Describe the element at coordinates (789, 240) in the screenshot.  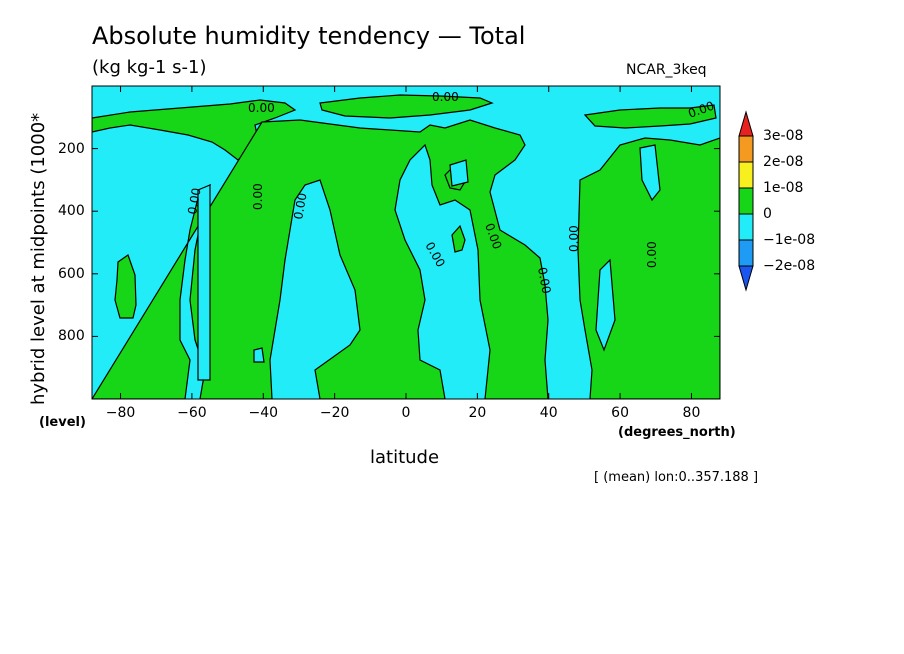
I see `colorbar-label: −1e-08` at that location.